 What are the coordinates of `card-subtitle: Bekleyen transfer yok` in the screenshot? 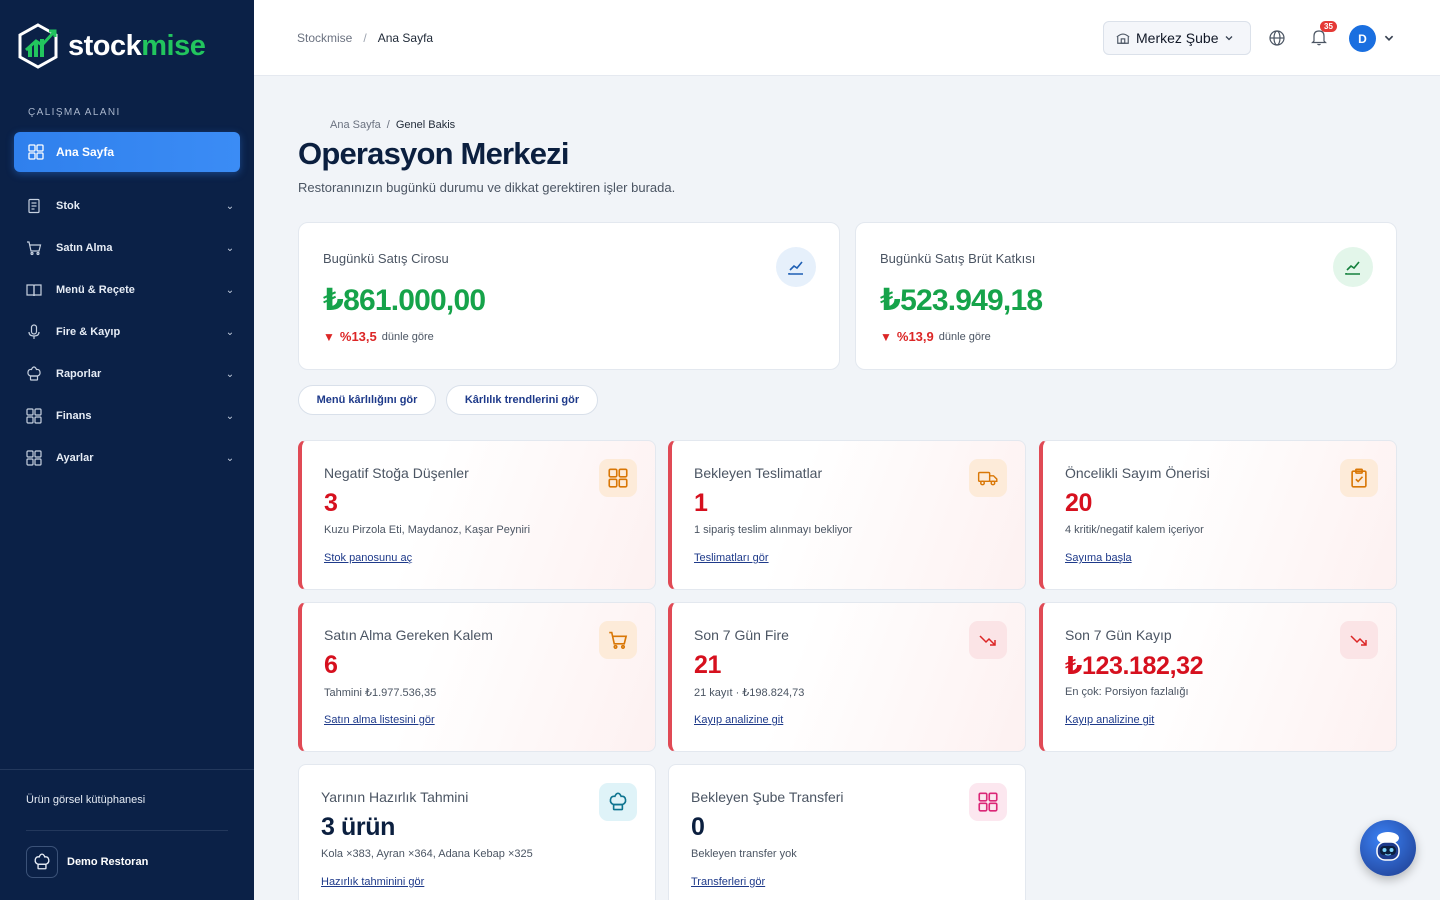 It's located at (744, 854).